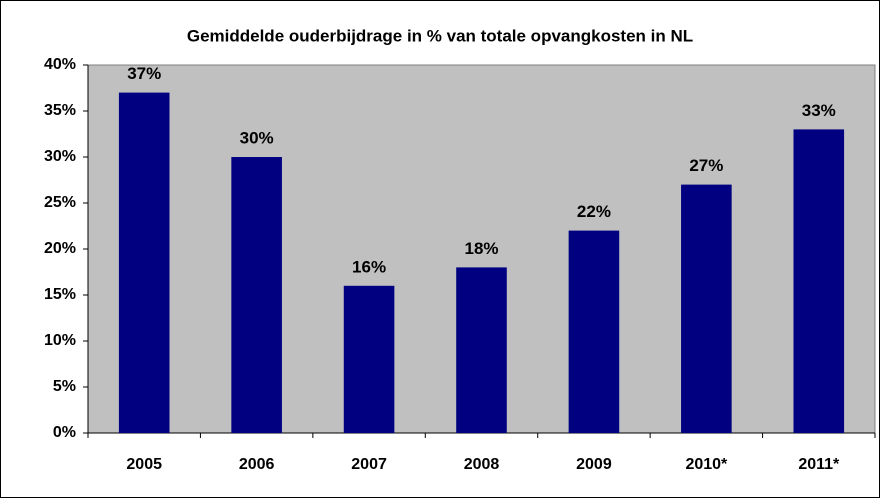 The height and width of the screenshot is (498, 880). Describe the element at coordinates (257, 464) in the screenshot. I see `x-tick-label: 2006` at that location.